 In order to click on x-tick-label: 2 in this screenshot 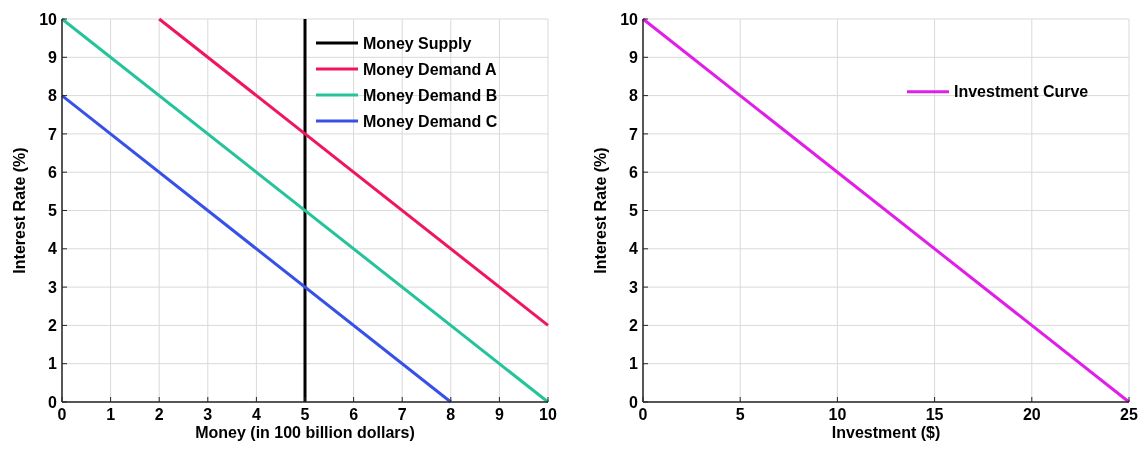, I will do `click(159, 414)`.